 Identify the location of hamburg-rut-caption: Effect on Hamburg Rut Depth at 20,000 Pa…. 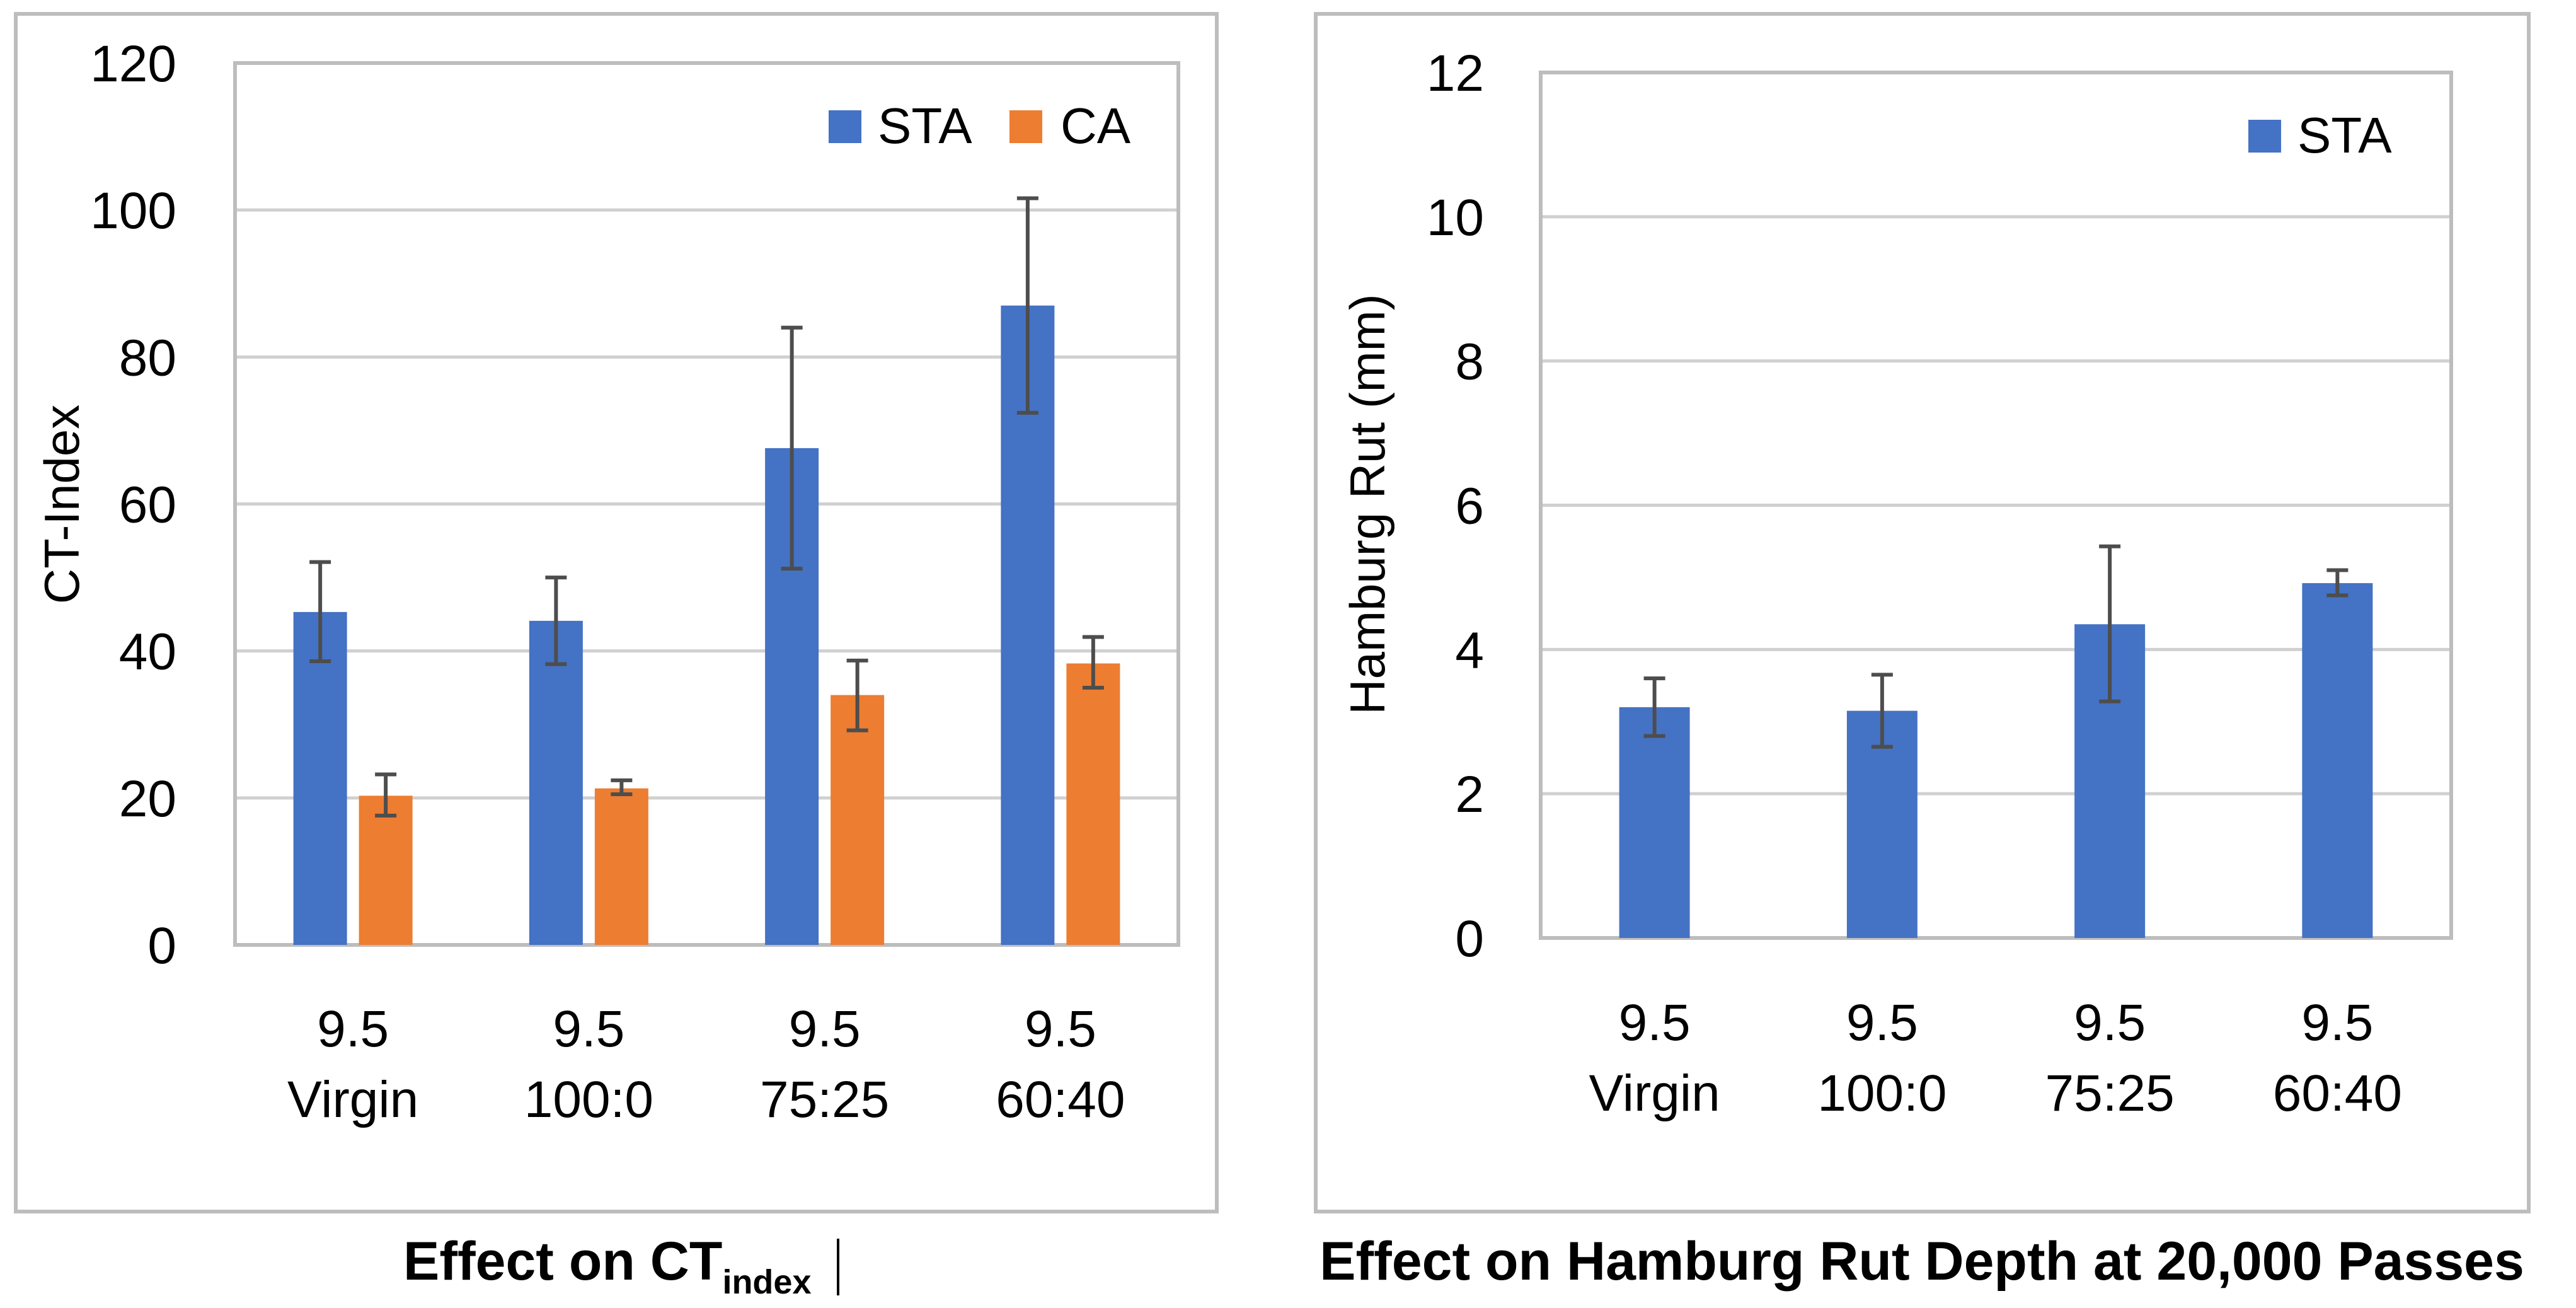
(1922, 1261).